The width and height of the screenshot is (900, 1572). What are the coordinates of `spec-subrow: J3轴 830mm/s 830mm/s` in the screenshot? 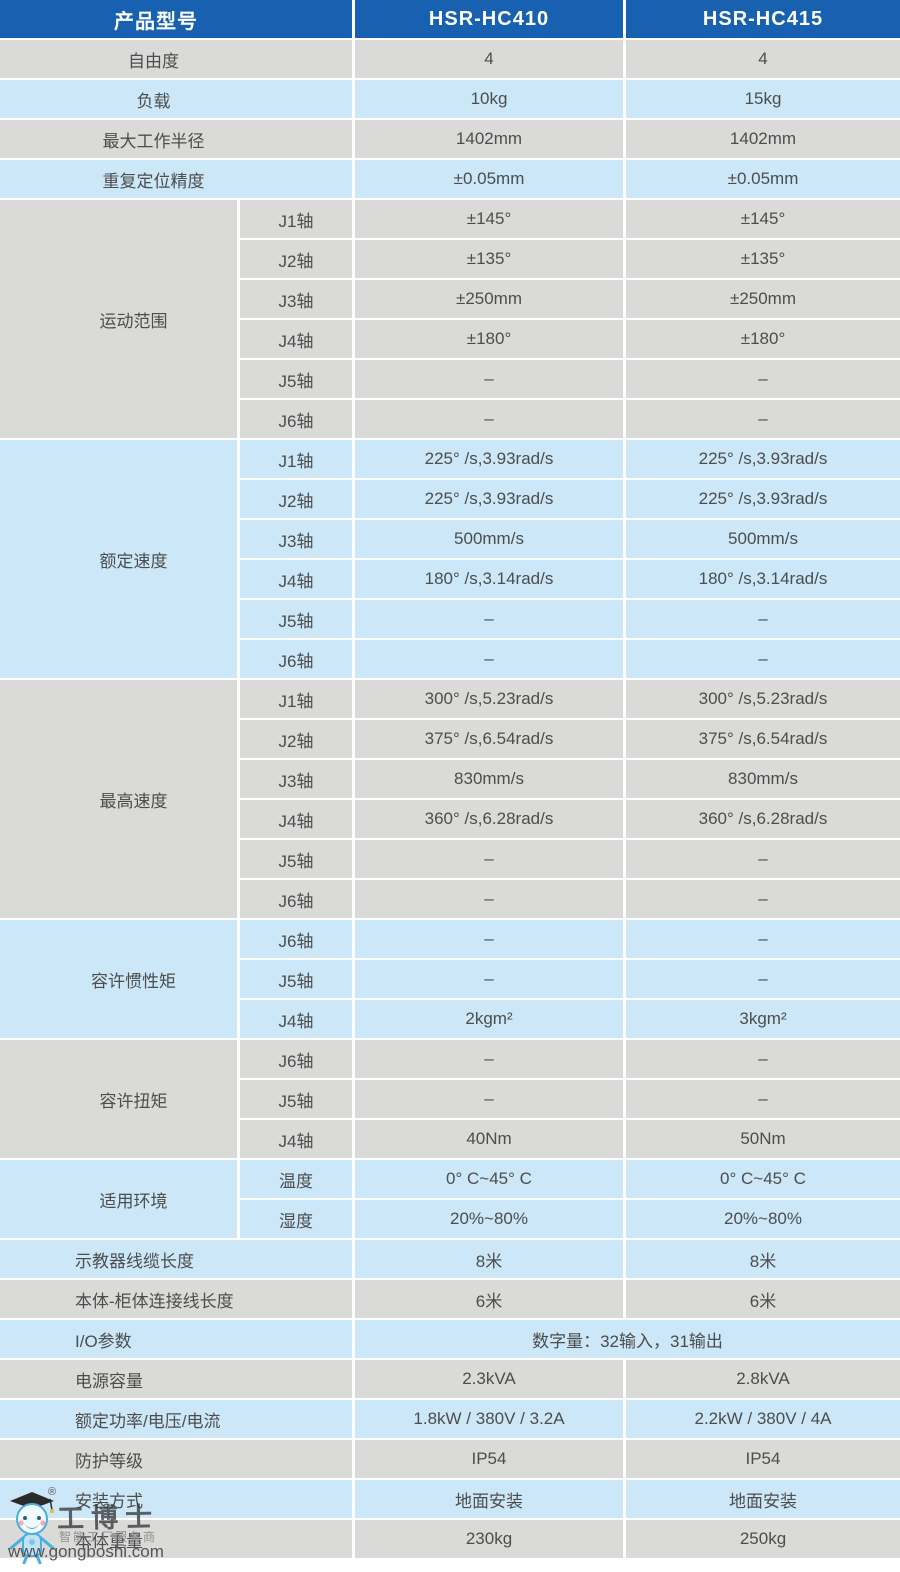 It's located at (570, 779).